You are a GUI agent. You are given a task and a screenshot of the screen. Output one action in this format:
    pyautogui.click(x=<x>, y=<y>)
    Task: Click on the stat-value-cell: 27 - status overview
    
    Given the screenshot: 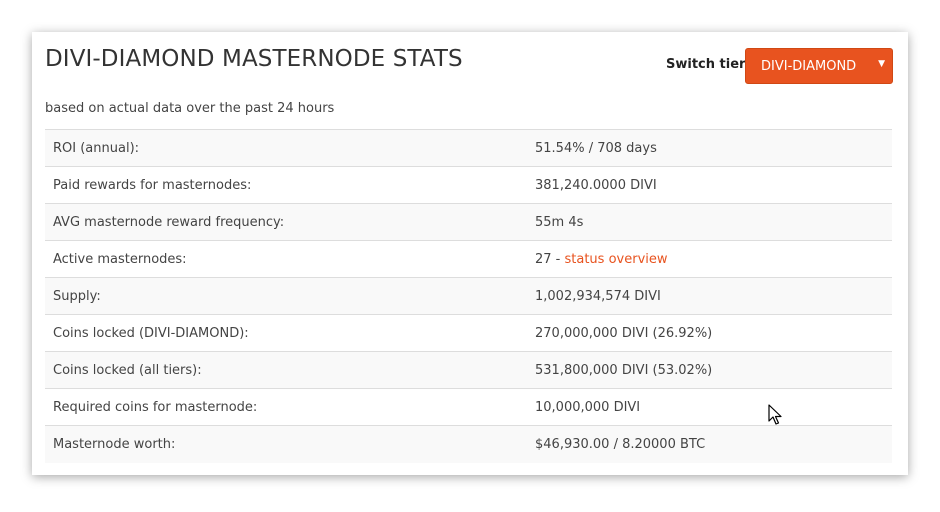 What is the action you would take?
    pyautogui.click(x=709, y=259)
    